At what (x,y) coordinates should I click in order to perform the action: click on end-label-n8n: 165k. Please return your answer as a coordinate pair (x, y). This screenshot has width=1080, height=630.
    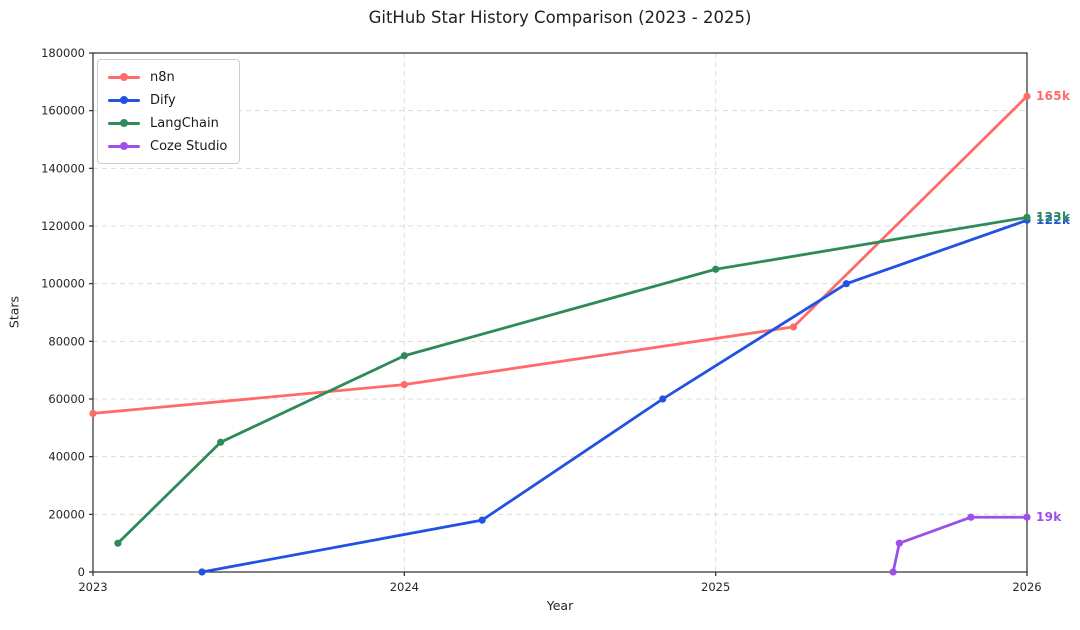
    Looking at the image, I should click on (1053, 96).